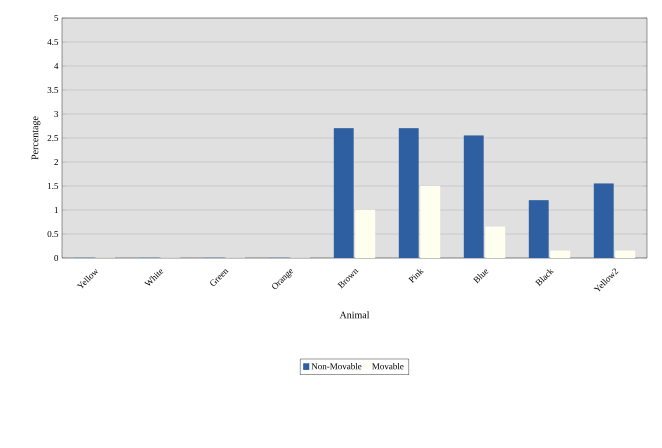  What do you see at coordinates (56, 210) in the screenshot?
I see `y-tick-label: 1` at bounding box center [56, 210].